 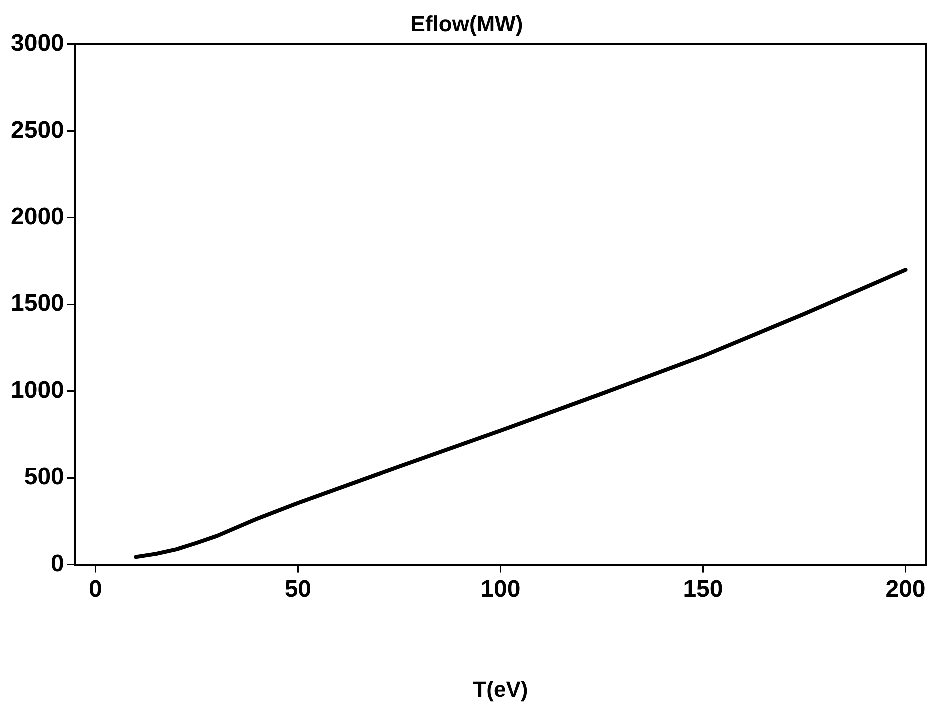 What do you see at coordinates (298, 589) in the screenshot?
I see `x-tick-label: 50` at bounding box center [298, 589].